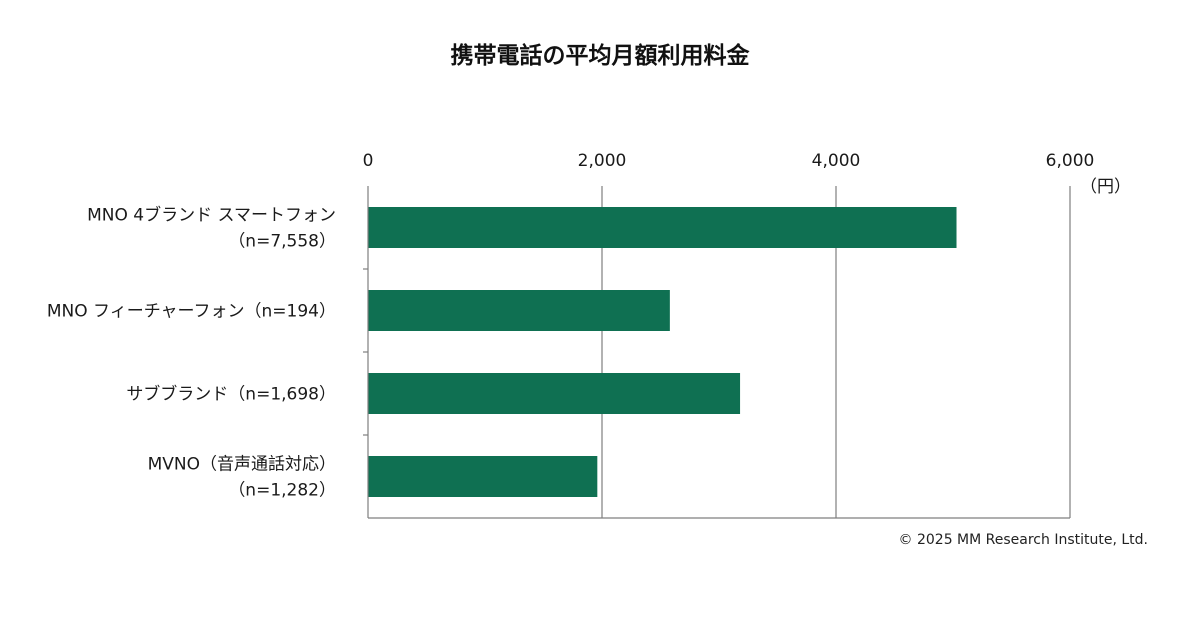  Describe the element at coordinates (282, 242) in the screenshot. I see `category-label: （n=7,558）` at that location.